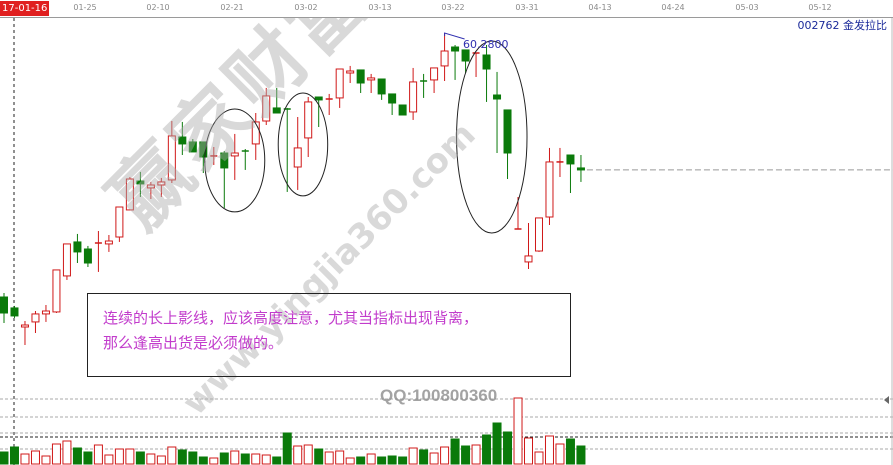  I want to click on annotation-line-2: 那么逢高出货是必须做的。, so click(193, 343).